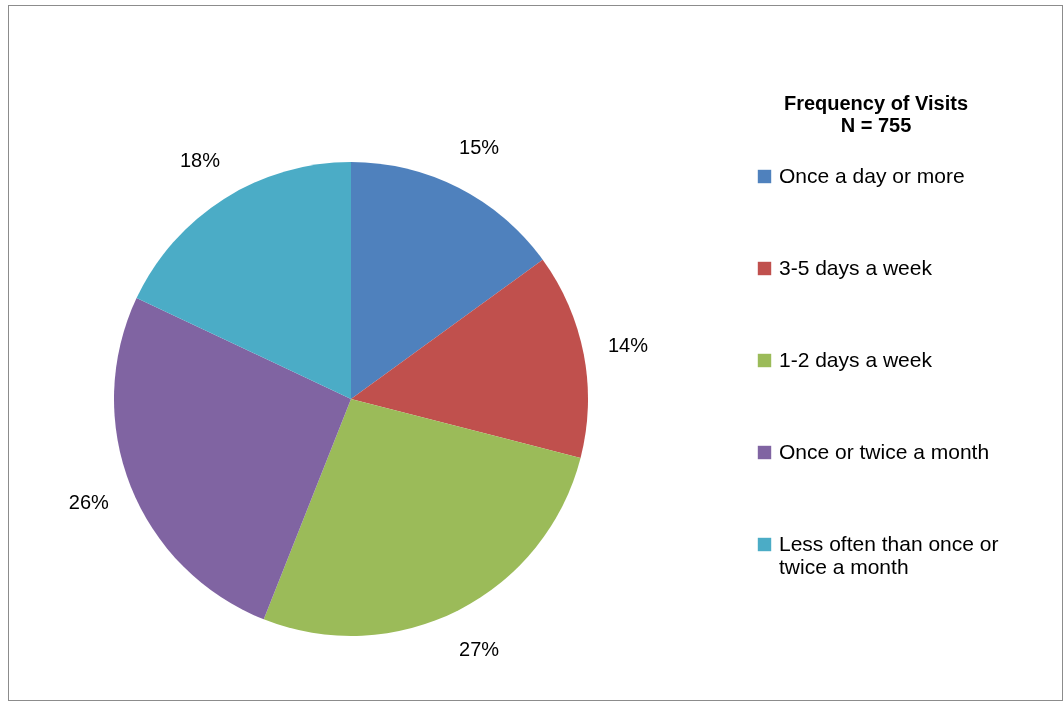 The image size is (1063, 701). I want to click on data-label: 26%, so click(89, 501).